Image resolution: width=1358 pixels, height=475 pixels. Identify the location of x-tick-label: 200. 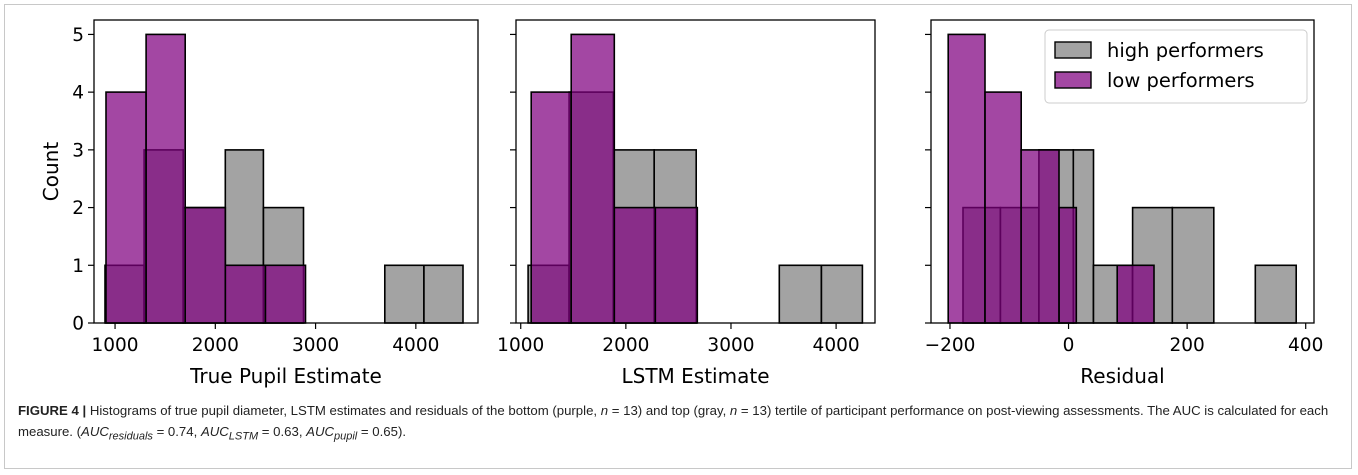
(1186, 345).